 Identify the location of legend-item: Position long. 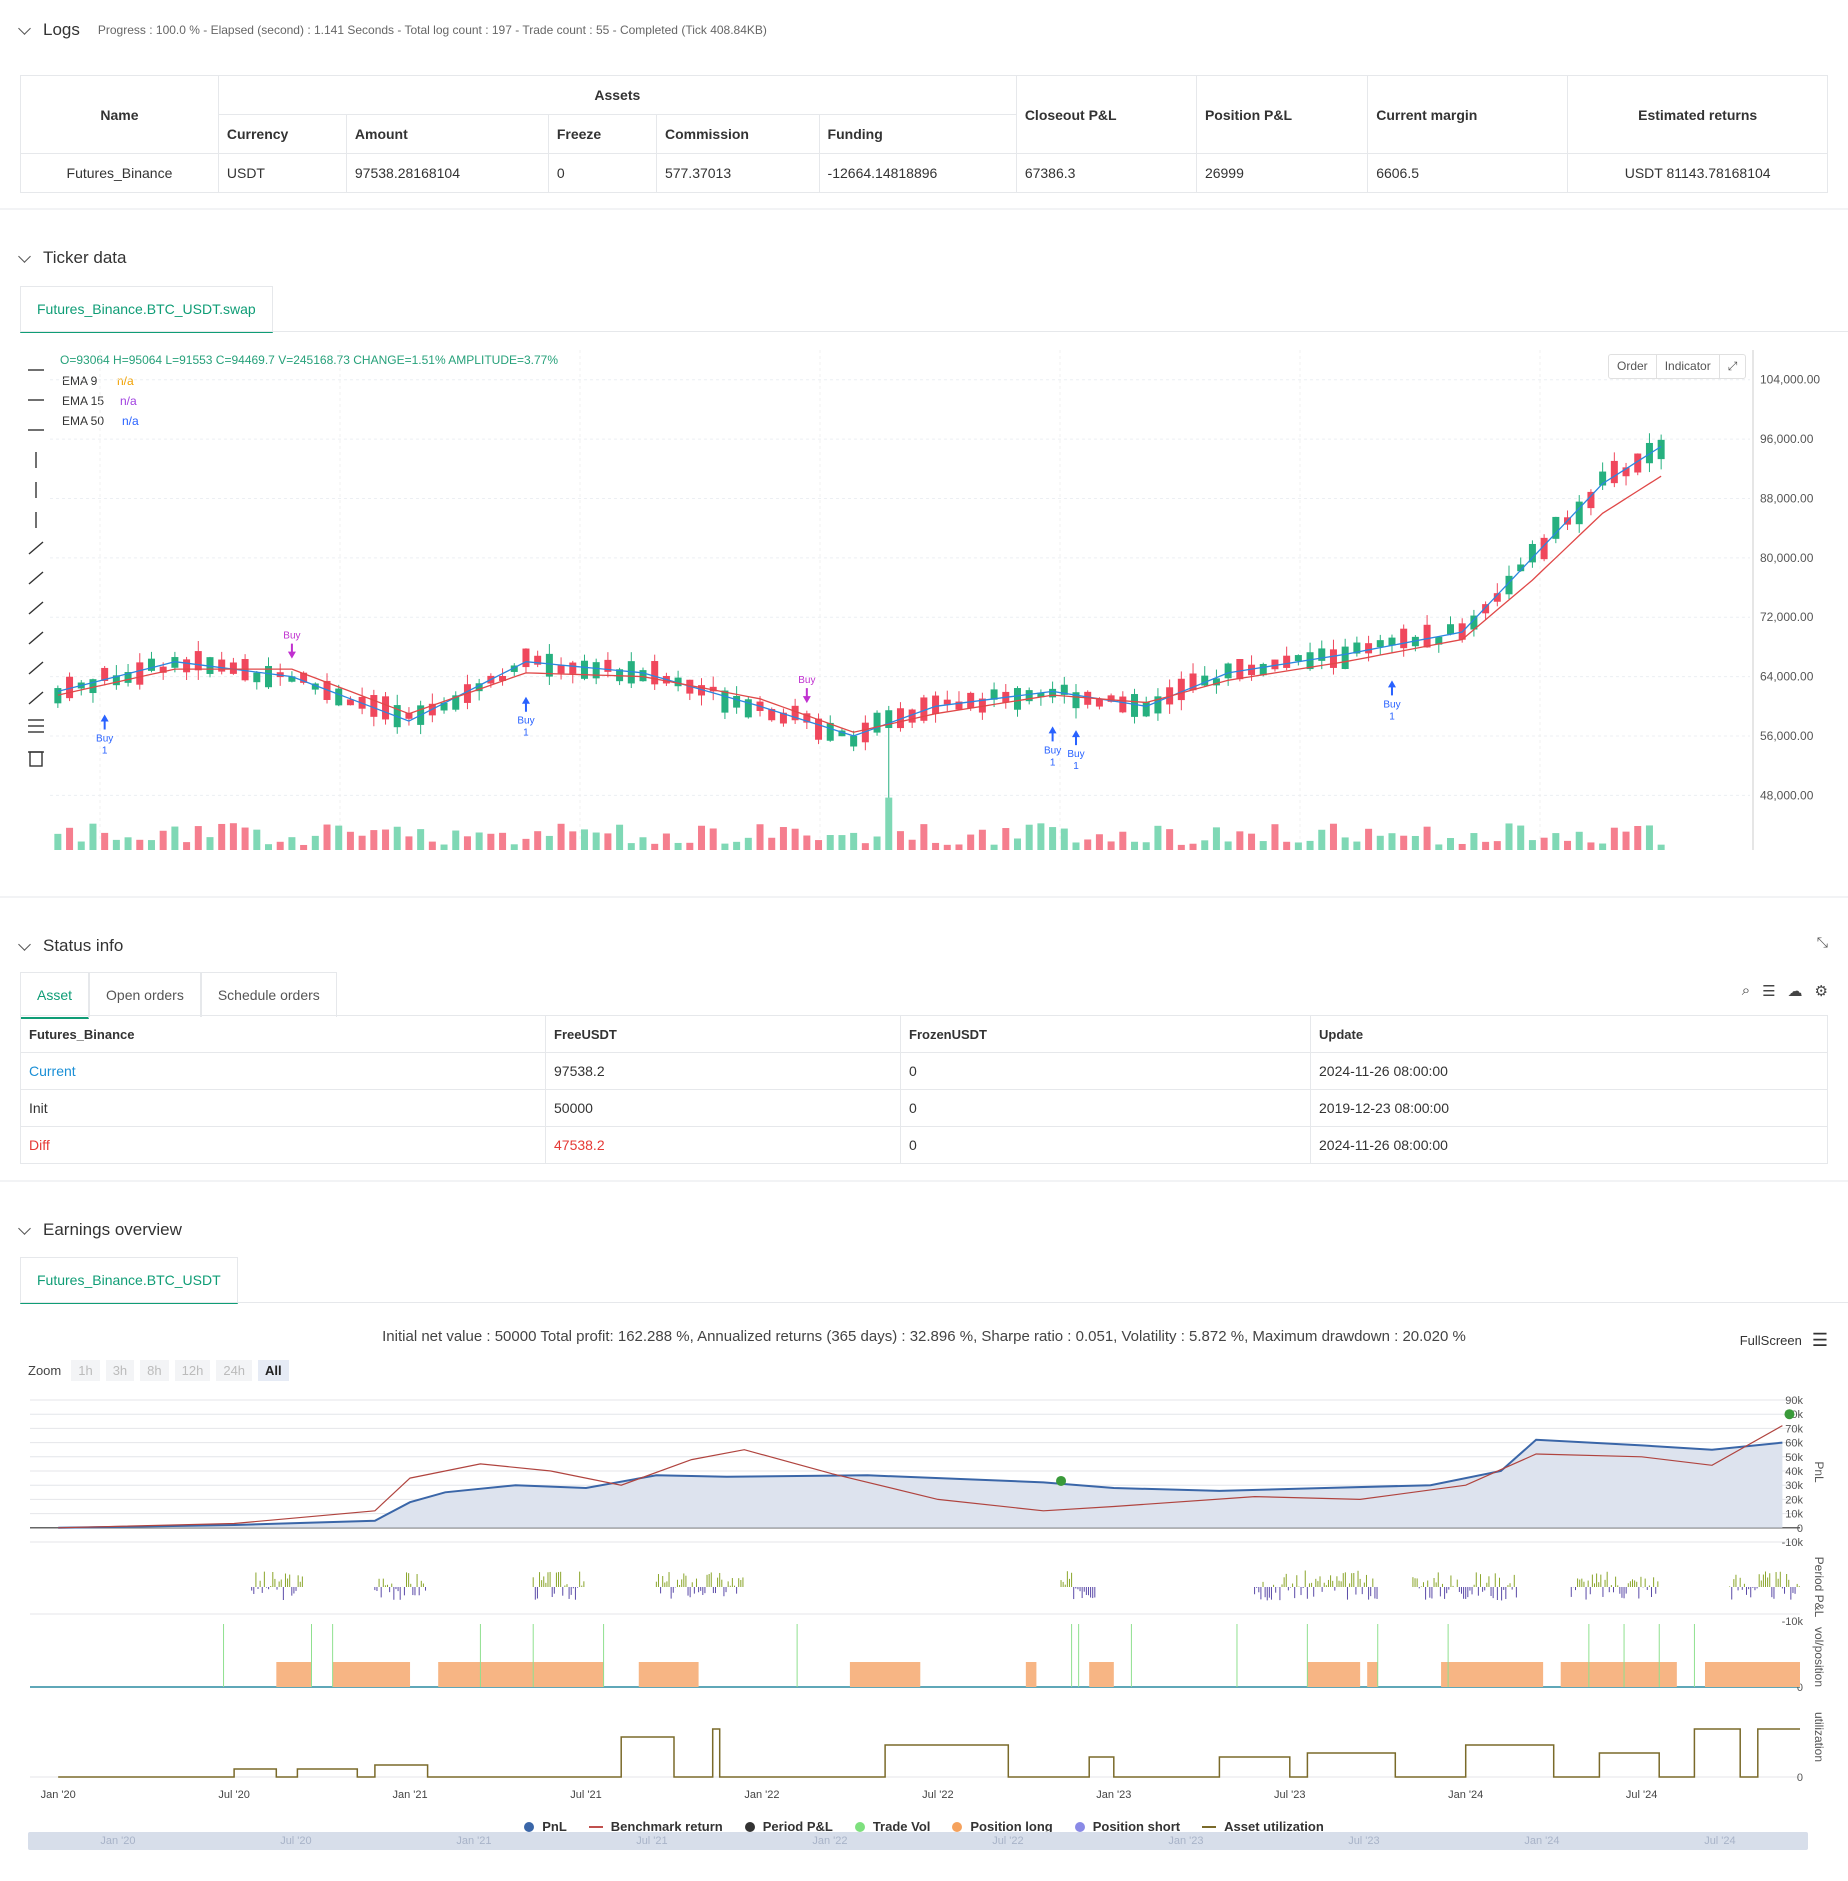
(1002, 1826).